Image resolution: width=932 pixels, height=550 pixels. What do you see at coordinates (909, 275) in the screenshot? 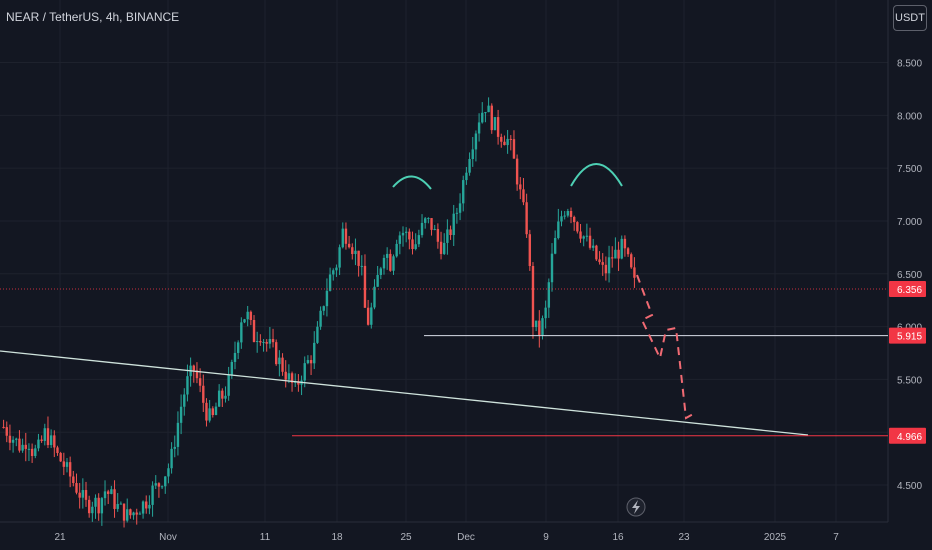
I see `y-tick-label: 6.500` at bounding box center [909, 275].